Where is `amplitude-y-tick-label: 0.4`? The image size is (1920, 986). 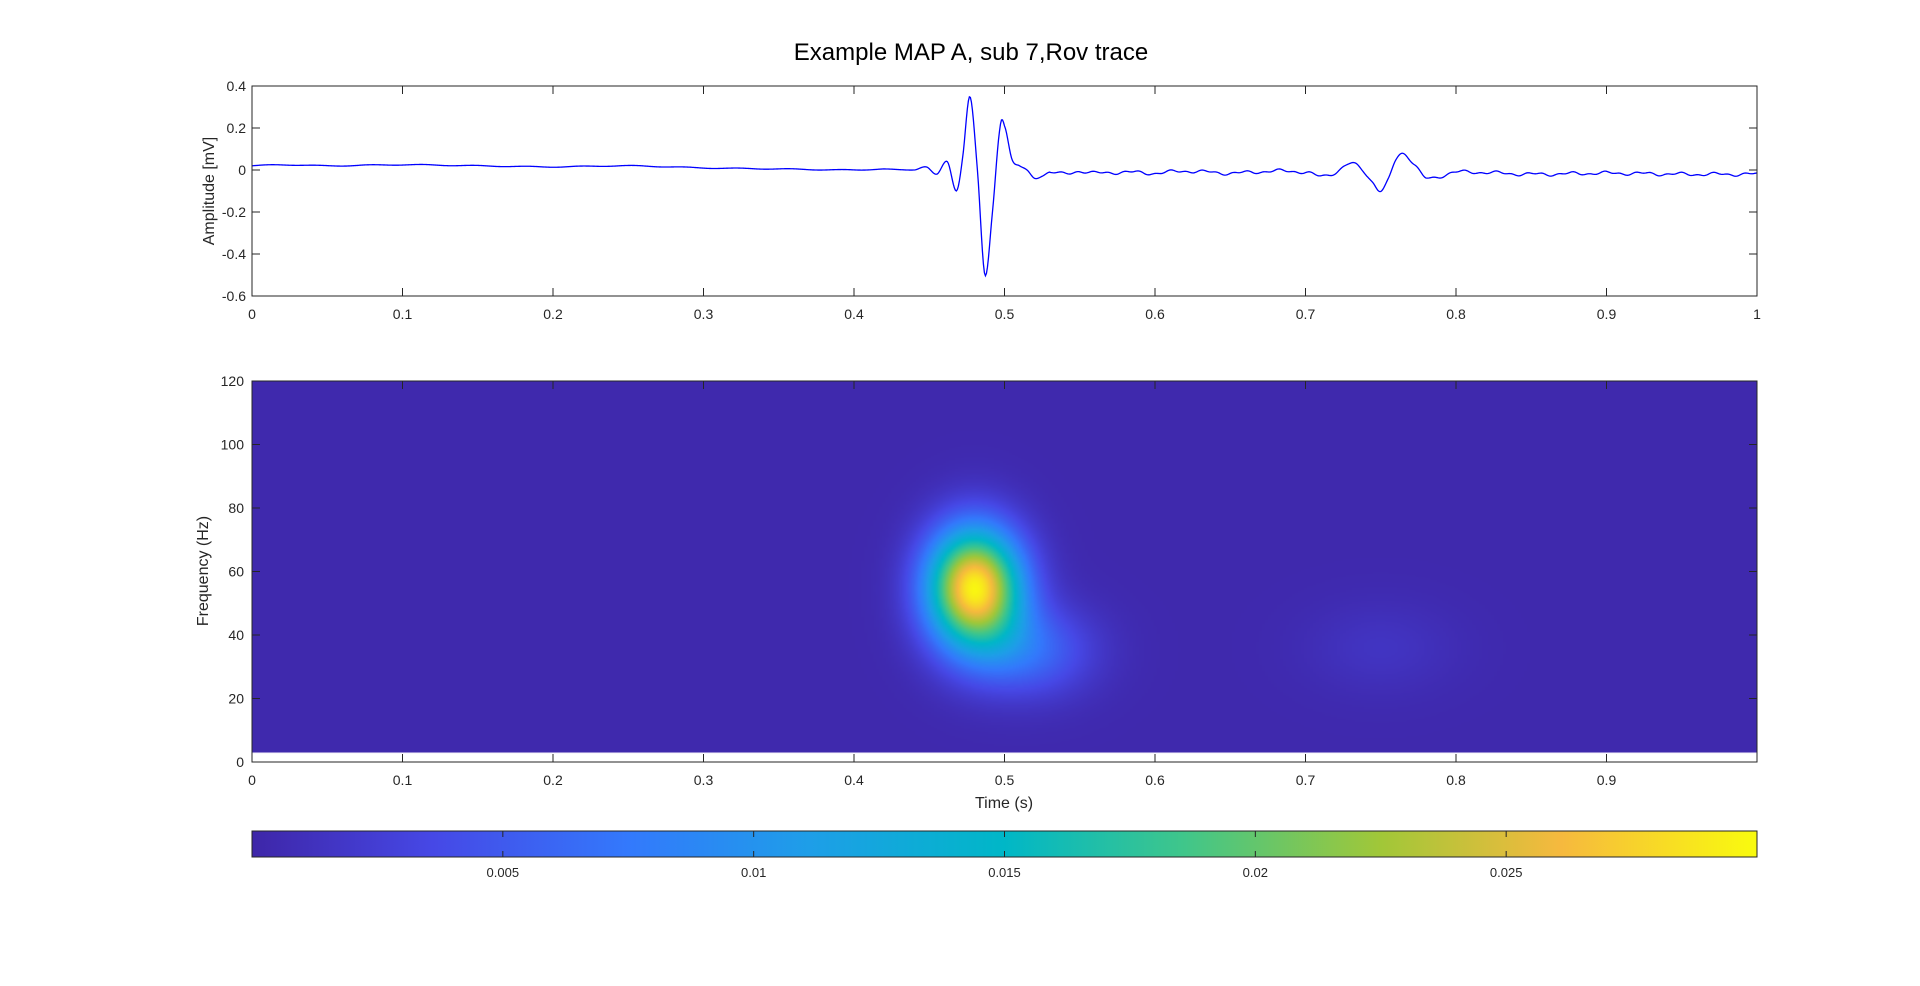 amplitude-y-tick-label: 0.4 is located at coordinates (237, 86).